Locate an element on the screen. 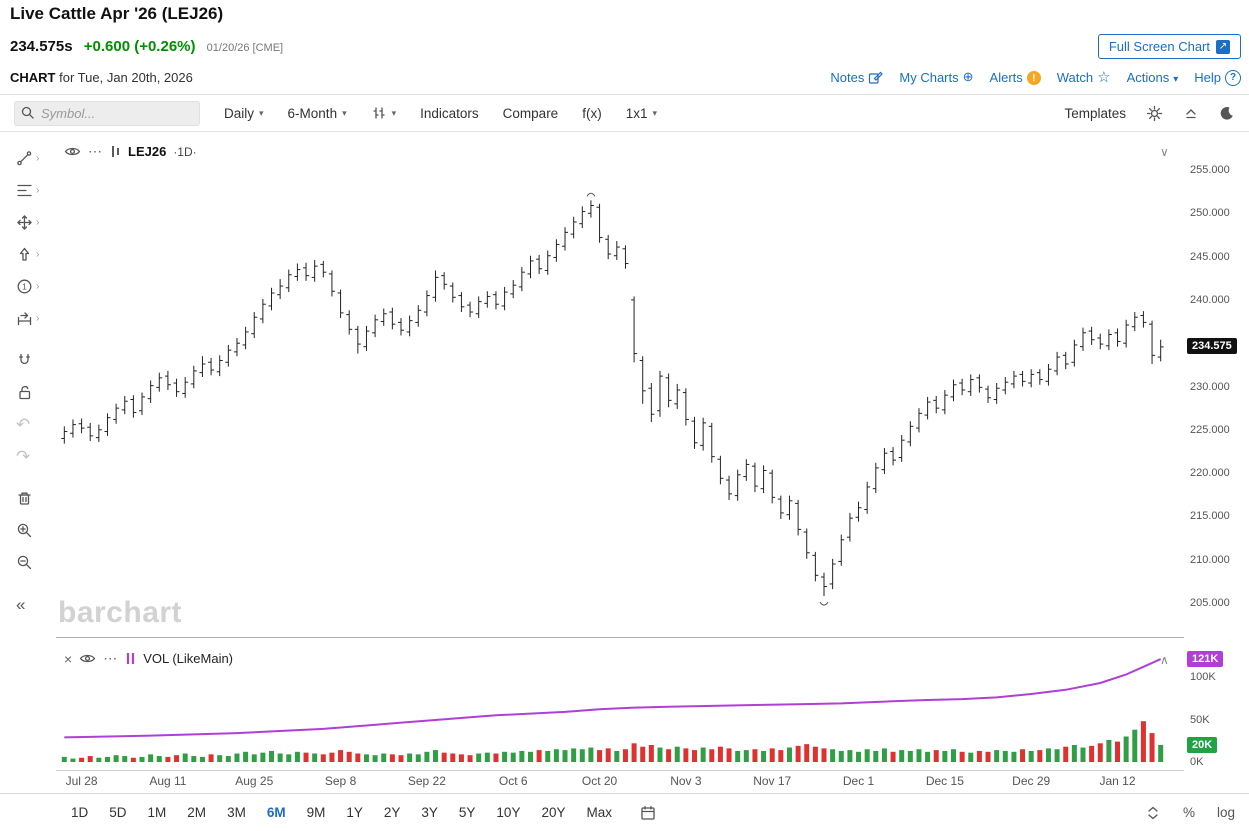 This screenshot has width=1249, height=831. time-tick: Dec 15 is located at coordinates (944, 781).